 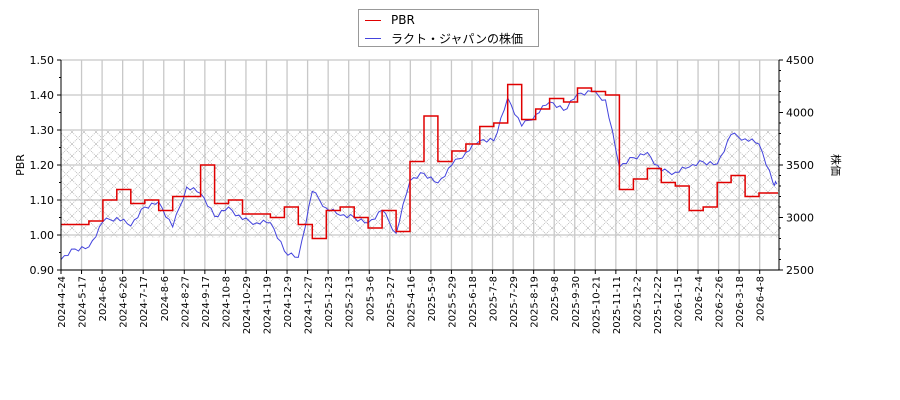 I want to click on left-axis-label: PBR, so click(x=20, y=165).